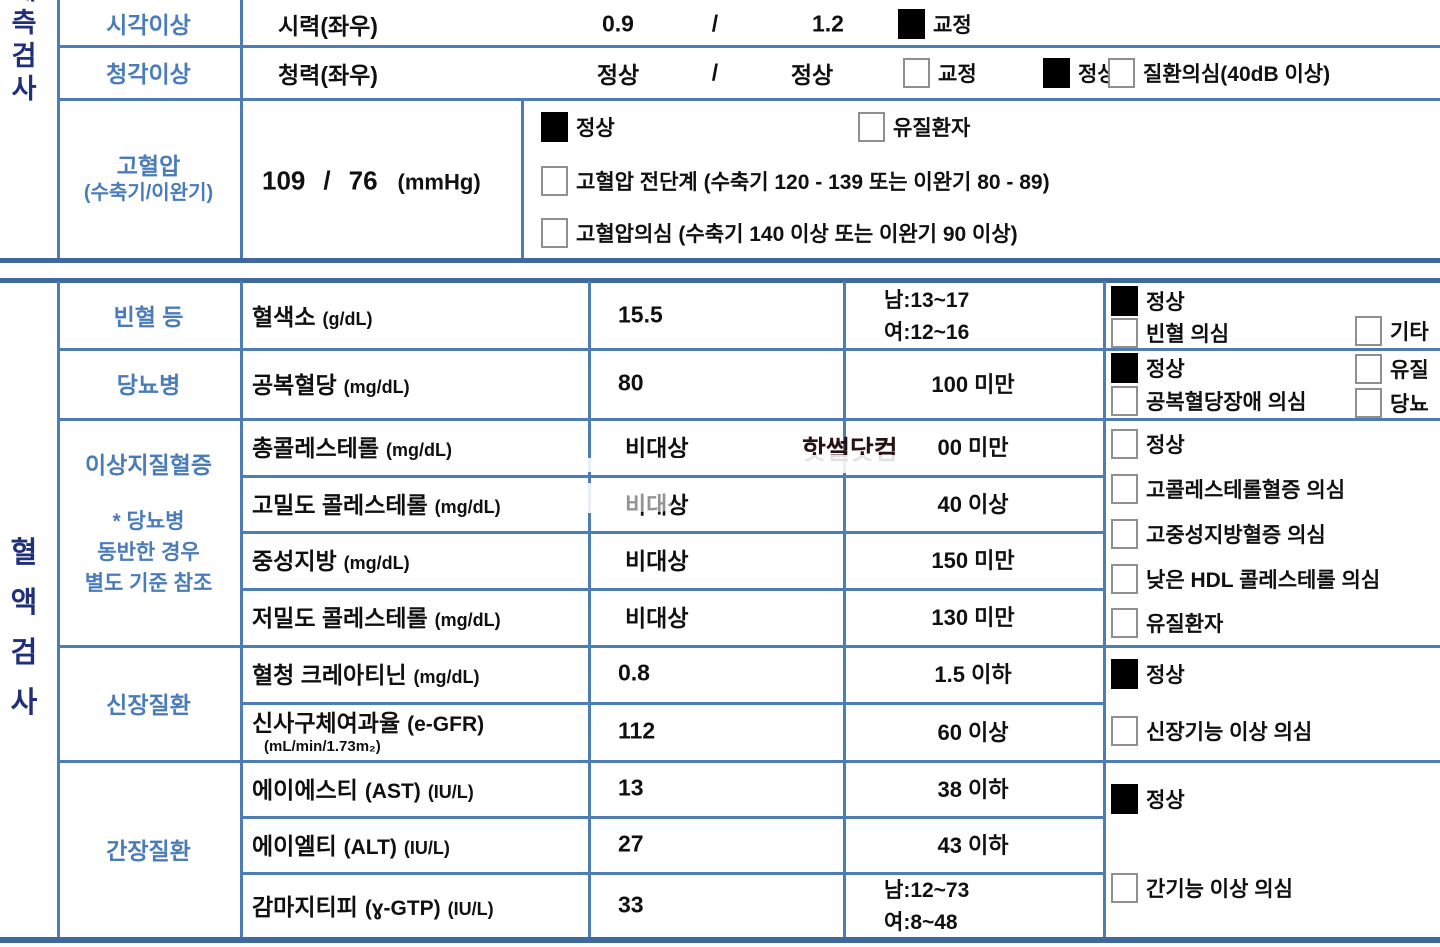 Image resolution: width=1440 pixels, height=947 pixels. Describe the element at coordinates (352, 448) in the screenshot. I see `test-name-total-cholesterol: 총콜레스테롤 (mg/dL)` at that location.